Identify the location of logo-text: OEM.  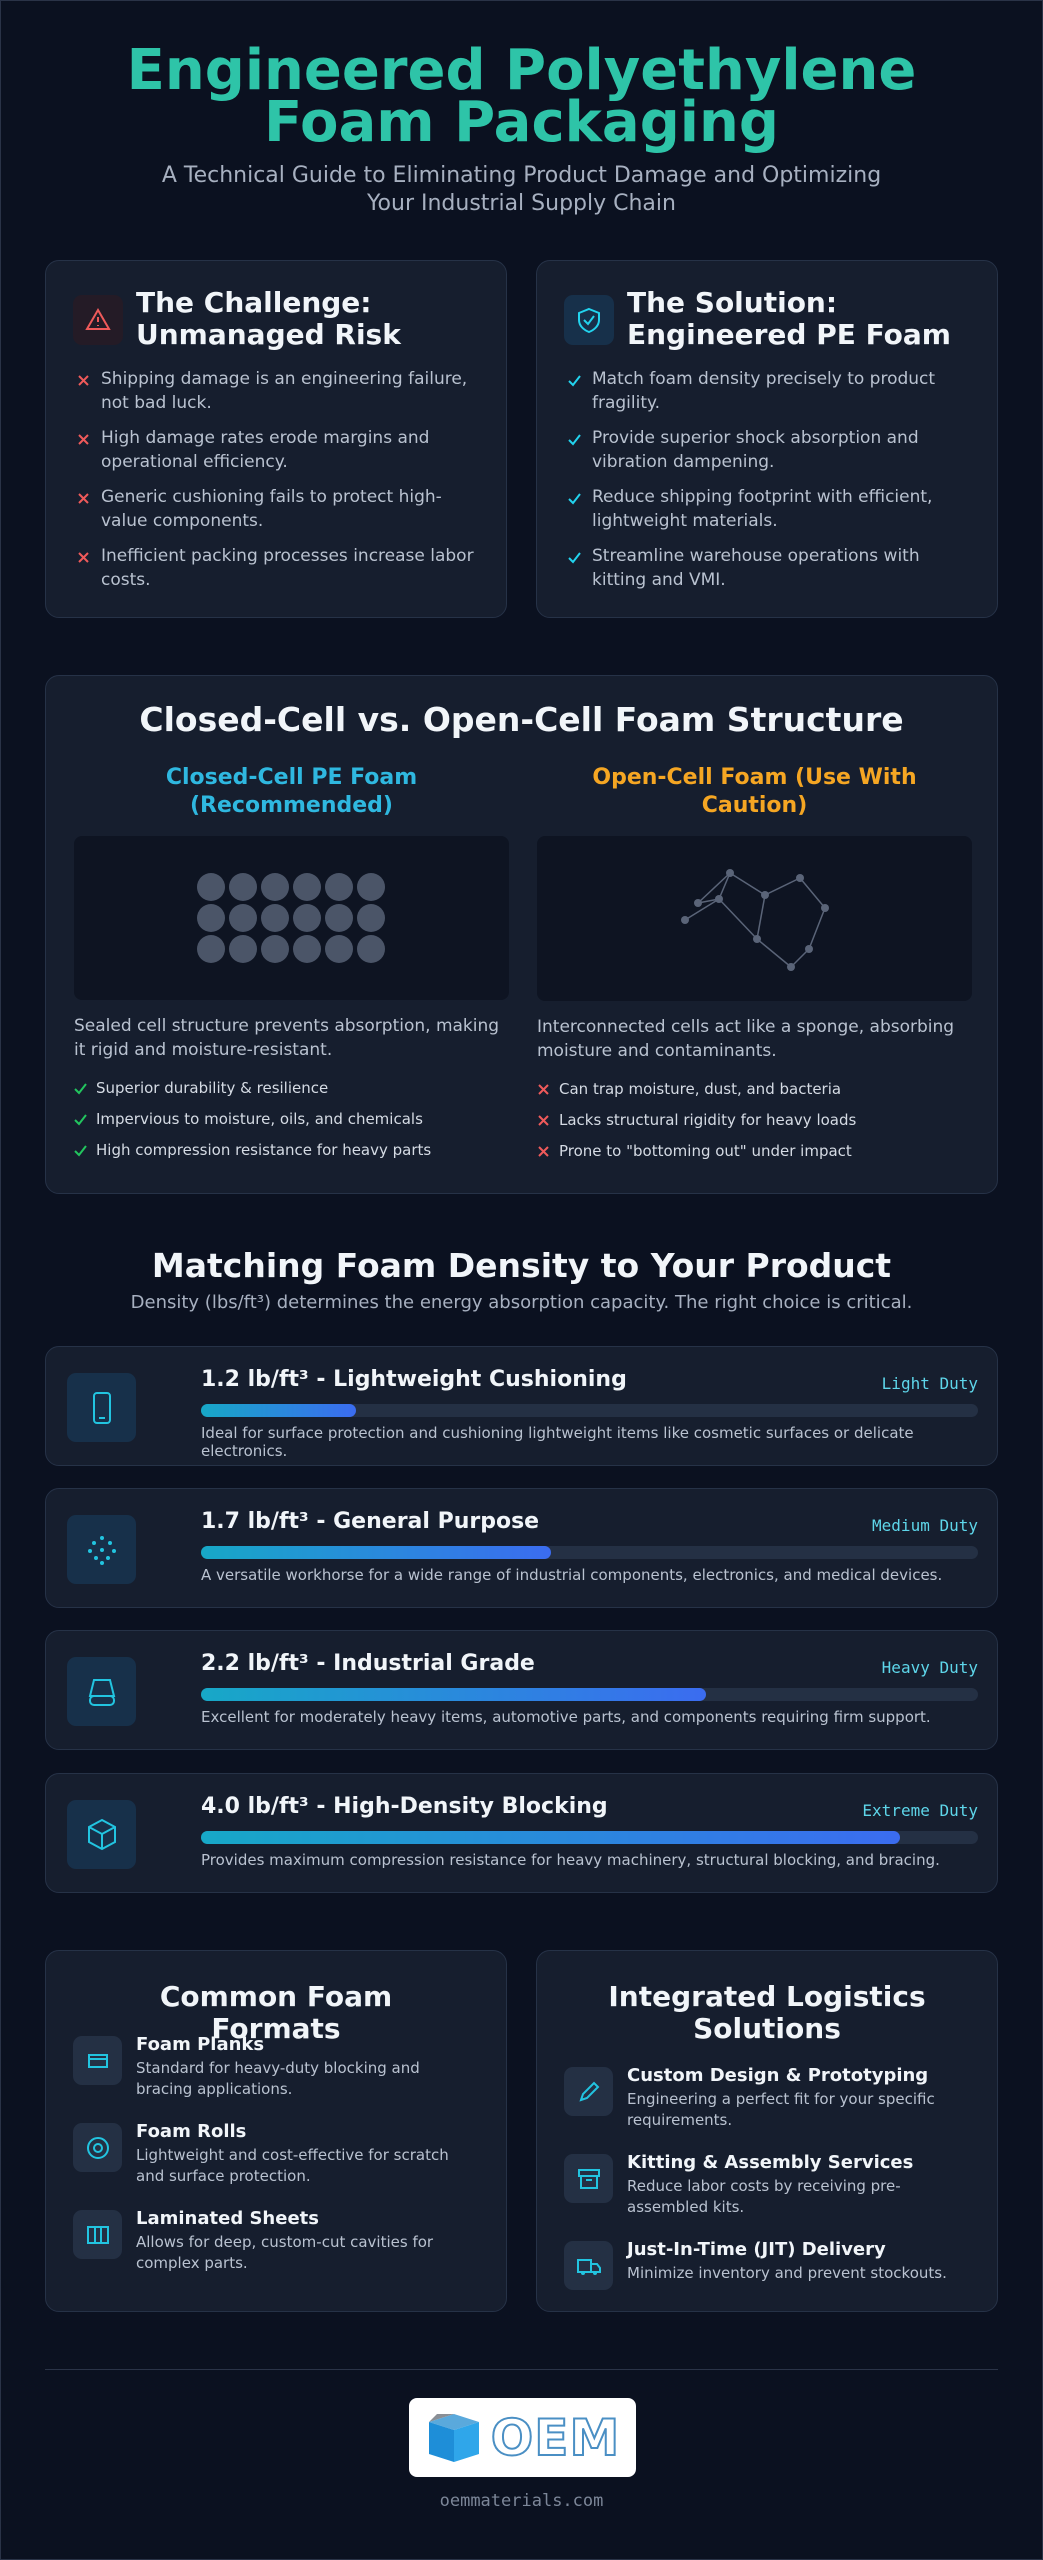
(555, 2438).